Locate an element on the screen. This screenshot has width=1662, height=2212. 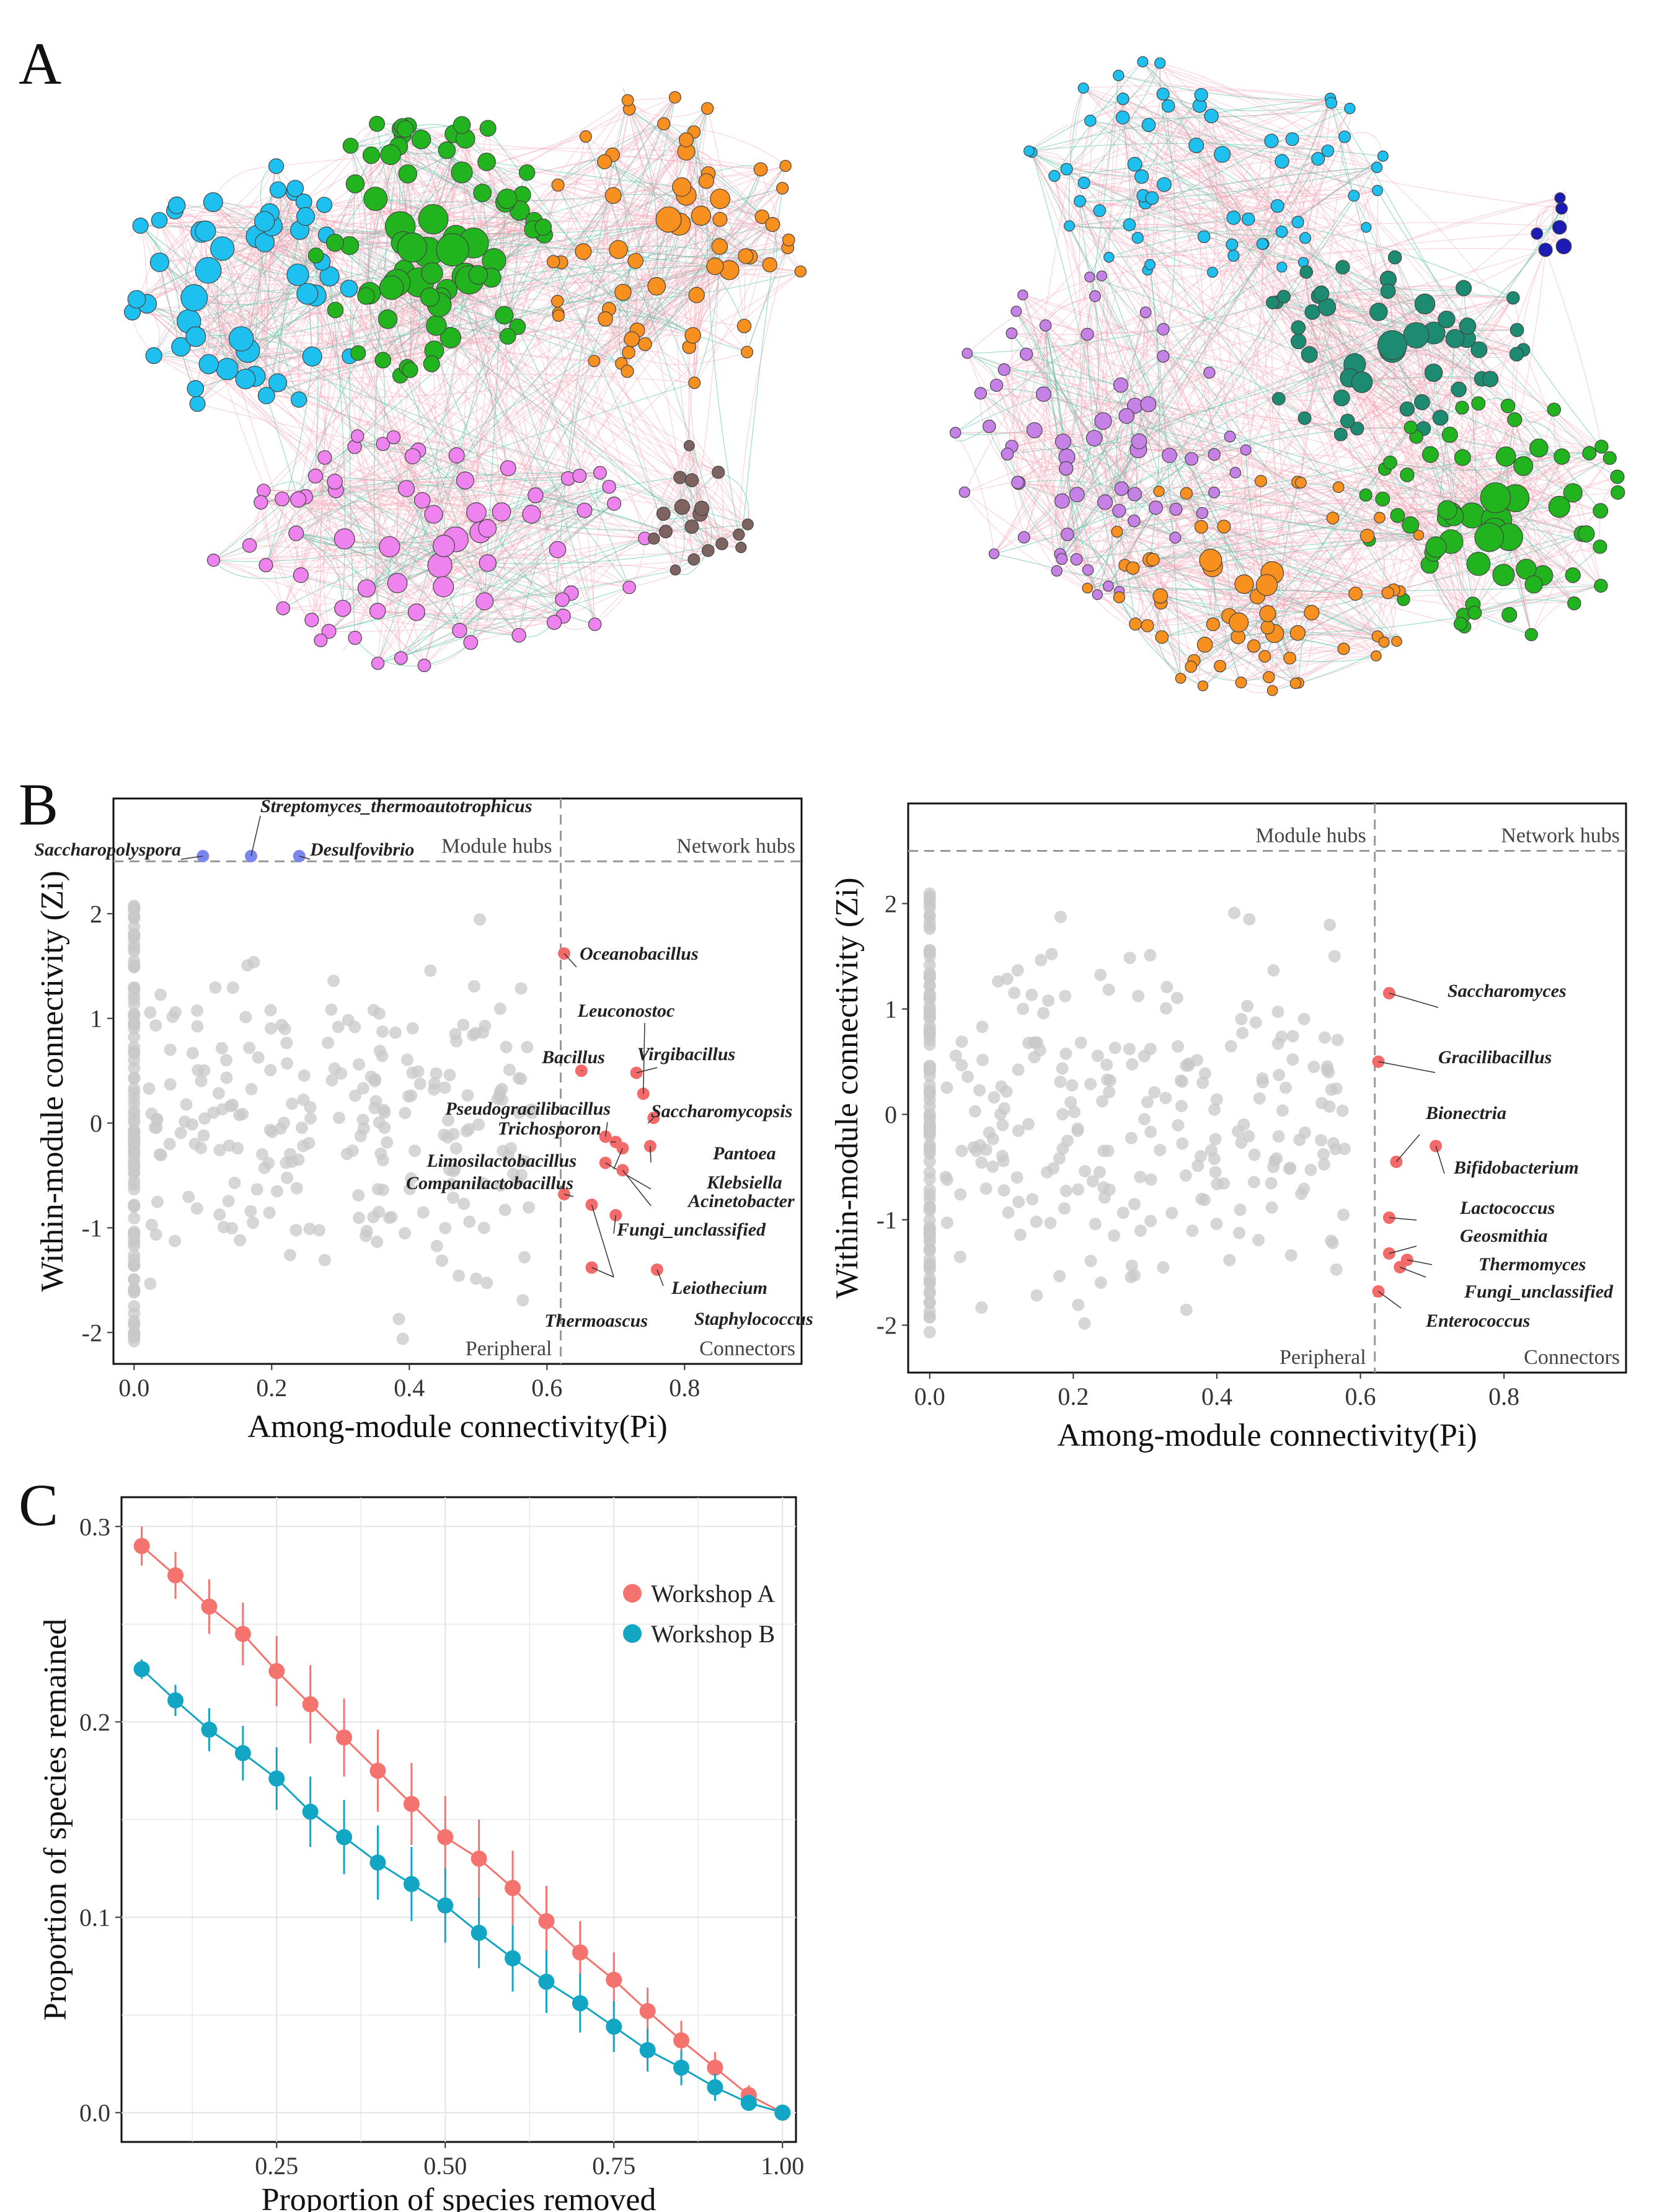
x-tick-label: 0.8 is located at coordinates (684, 1388).